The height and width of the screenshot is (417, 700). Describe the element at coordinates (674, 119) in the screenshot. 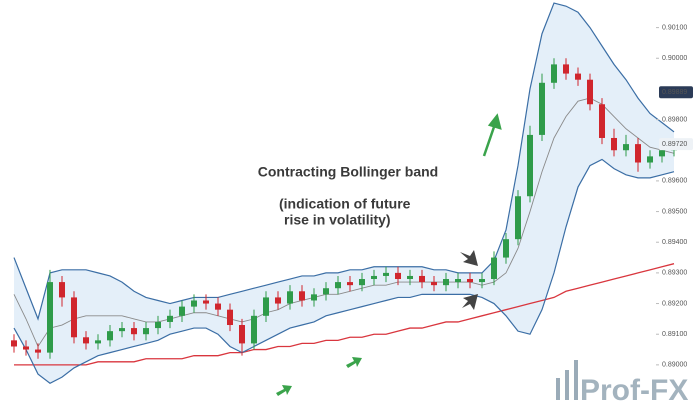

I see `y-tick-label: 0.89800` at that location.